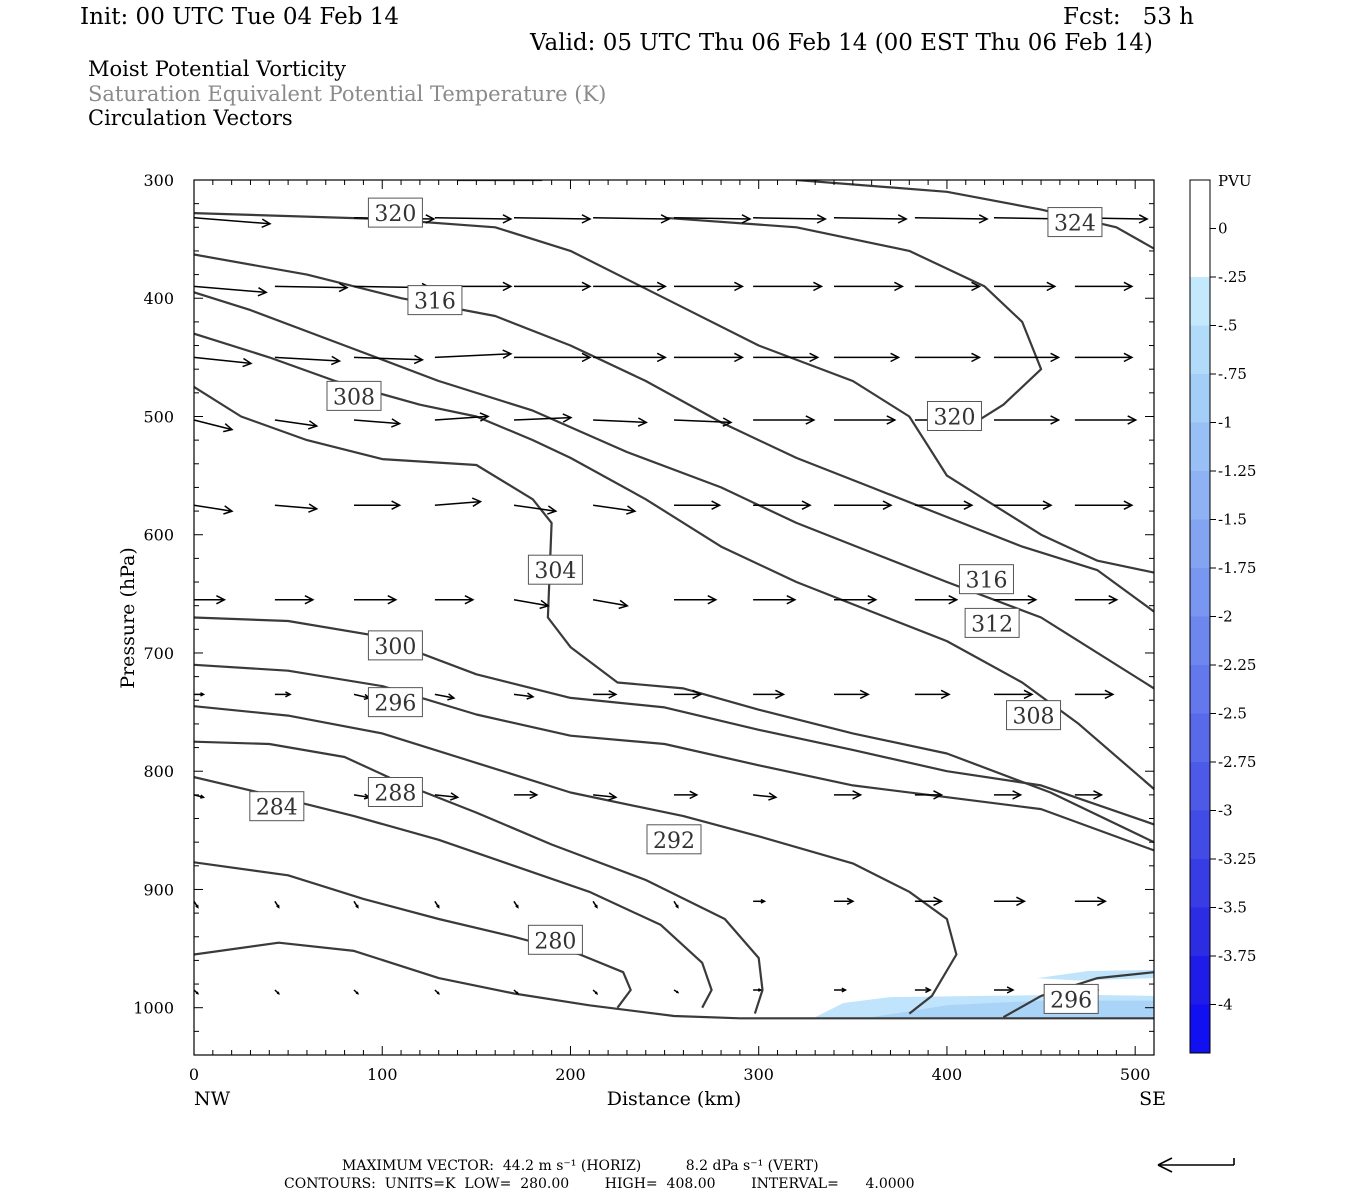 Image resolution: width=1350 pixels, height=1200 pixels. I want to click on colorbar-label: -1.25, so click(1237, 471).